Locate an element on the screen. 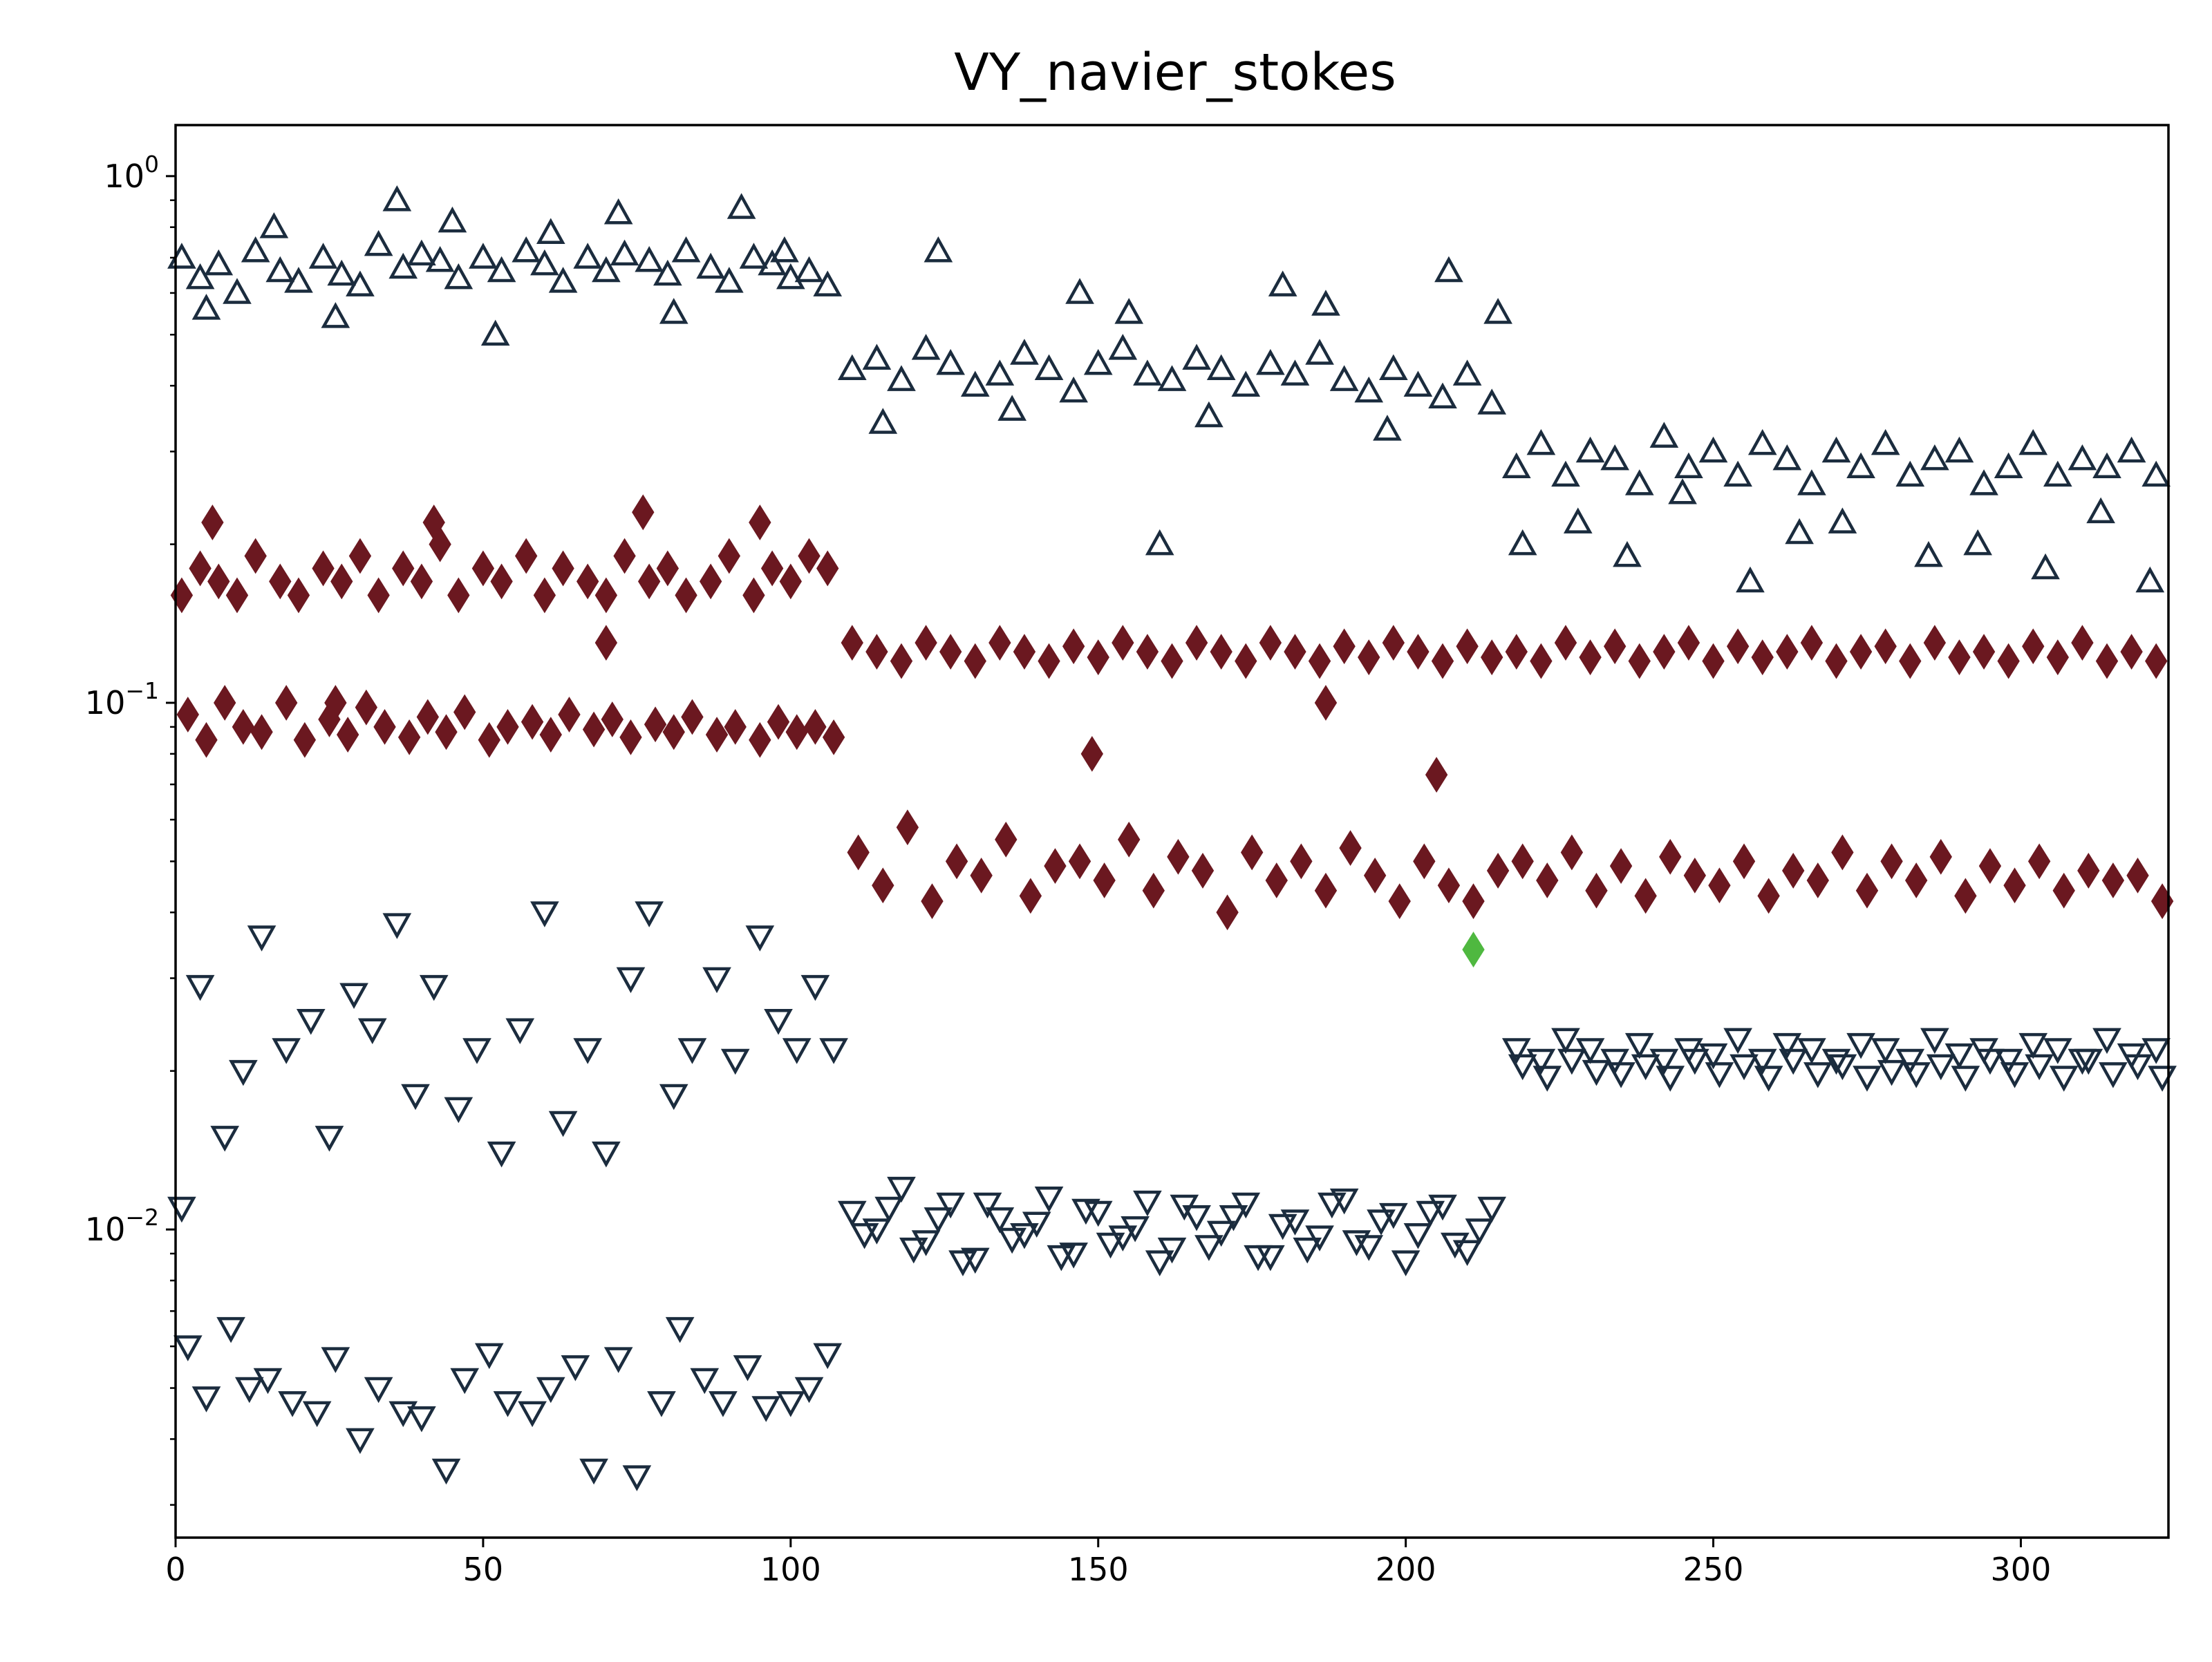 The image size is (2212, 1662). x-tick-label: 150 is located at coordinates (1098, 1569).